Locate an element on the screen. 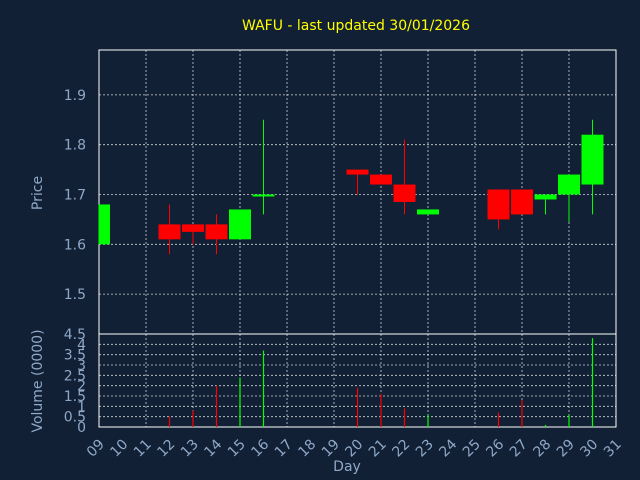 The image size is (640, 480). price-tick-label: 1.8 is located at coordinates (75, 146).